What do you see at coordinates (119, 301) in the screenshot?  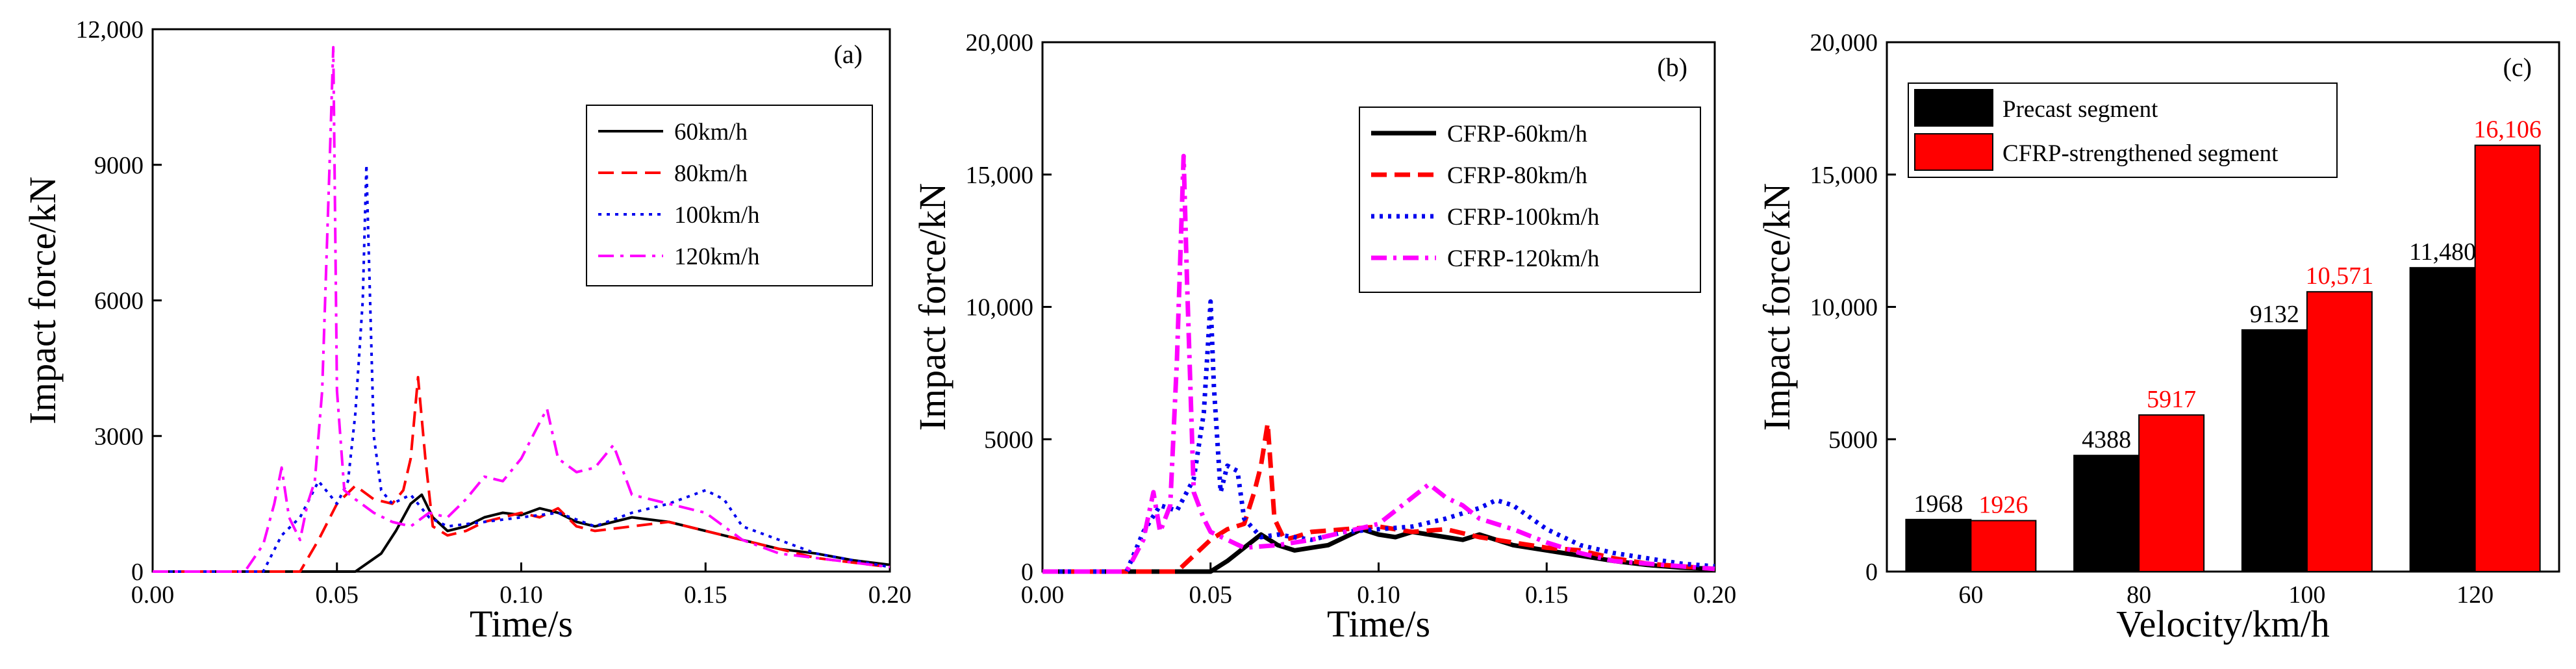 I see `y-tick-label: 6000` at bounding box center [119, 301].